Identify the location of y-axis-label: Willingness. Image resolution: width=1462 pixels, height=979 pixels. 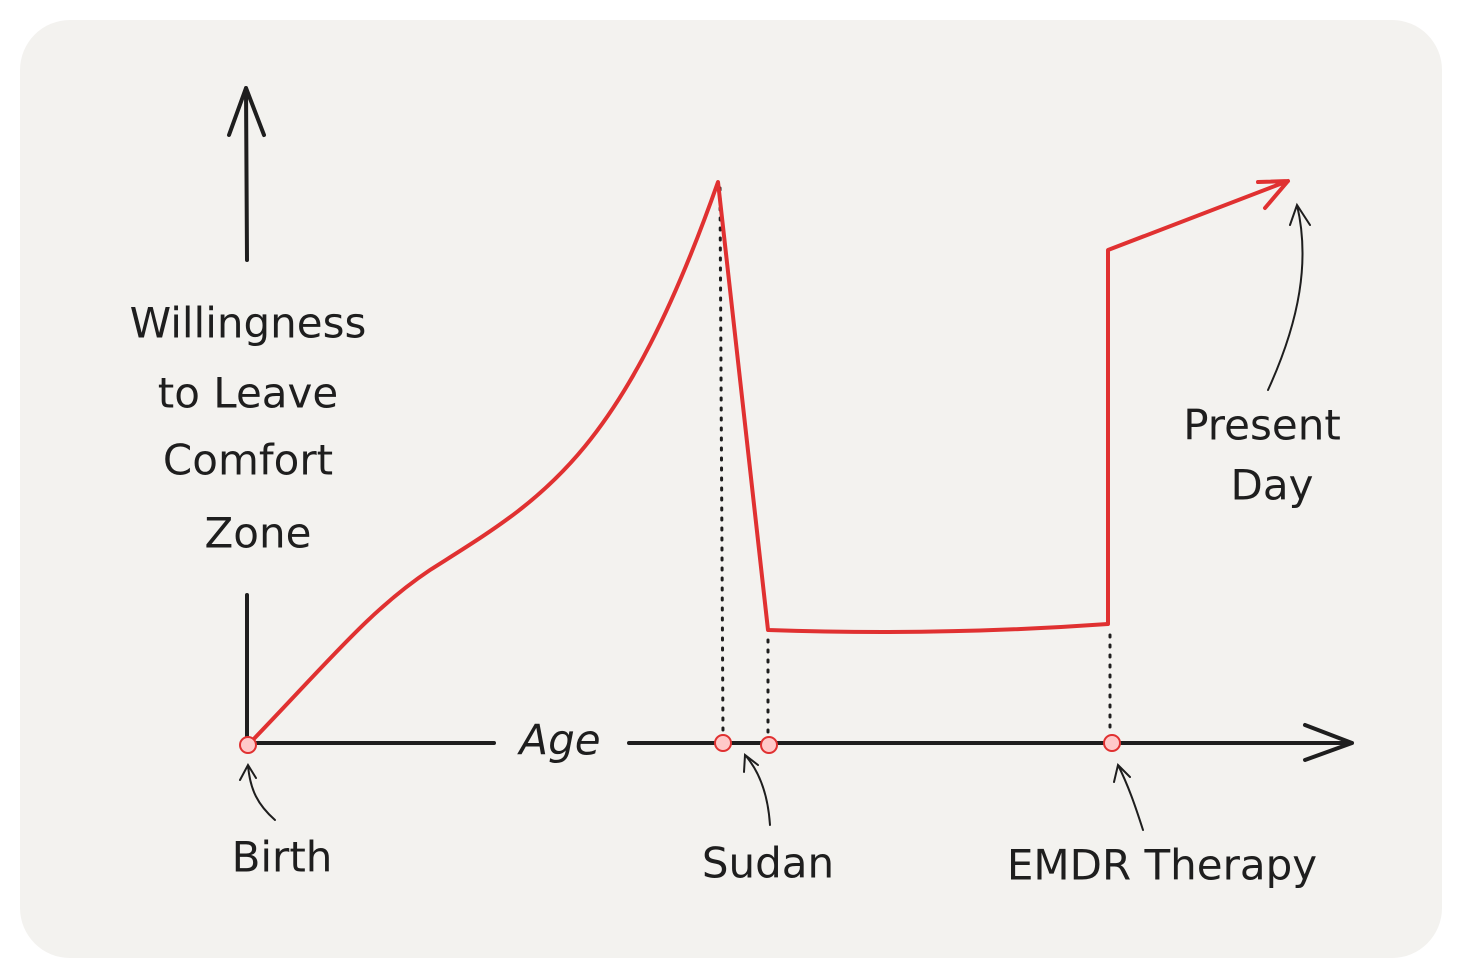
(248, 323).